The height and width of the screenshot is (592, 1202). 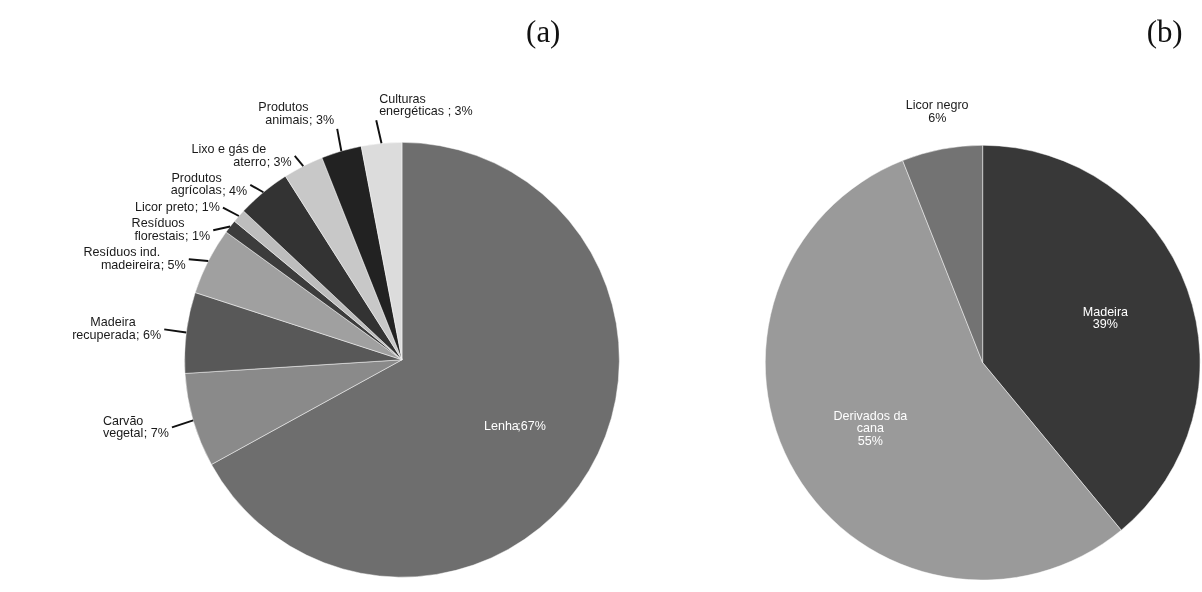 What do you see at coordinates (937, 104) in the screenshot?
I see `slice-label: Licor negro` at bounding box center [937, 104].